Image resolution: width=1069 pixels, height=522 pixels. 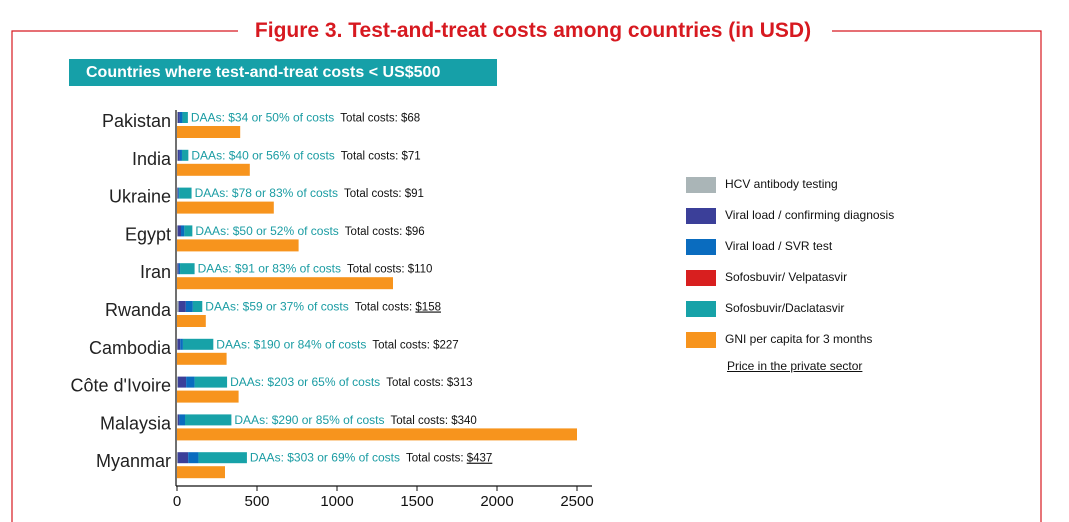 What do you see at coordinates (428, 308) in the screenshot?
I see `total-cost-value: $158` at bounding box center [428, 308].